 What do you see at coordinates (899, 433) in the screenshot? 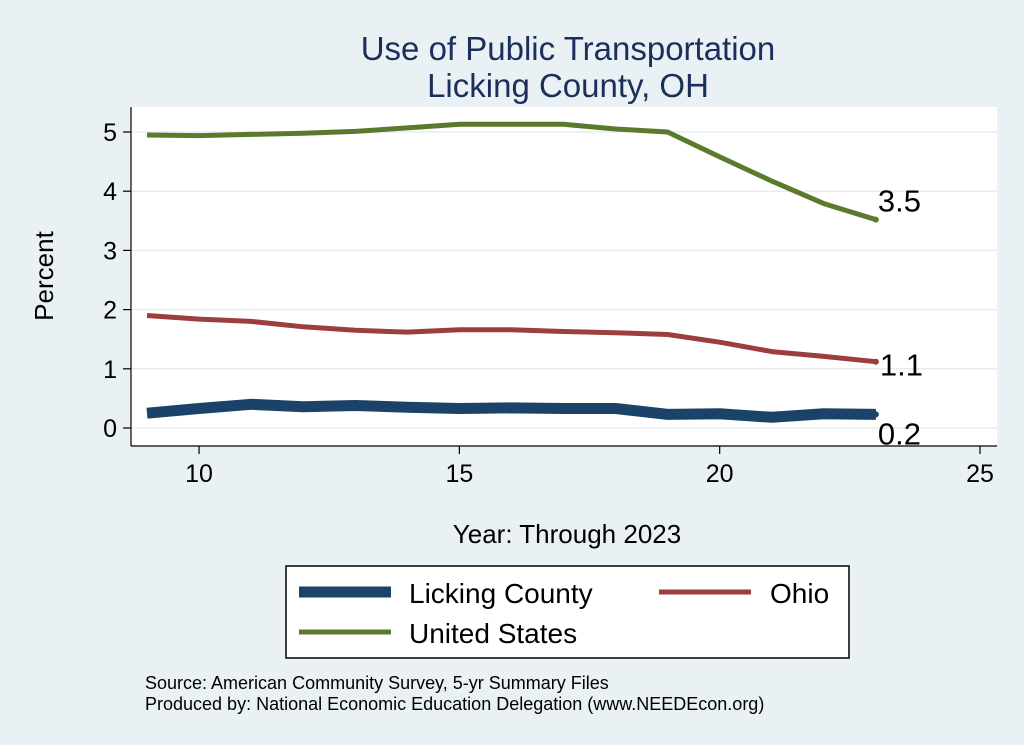
I see `end-label-licking-county: 0.2` at bounding box center [899, 433].